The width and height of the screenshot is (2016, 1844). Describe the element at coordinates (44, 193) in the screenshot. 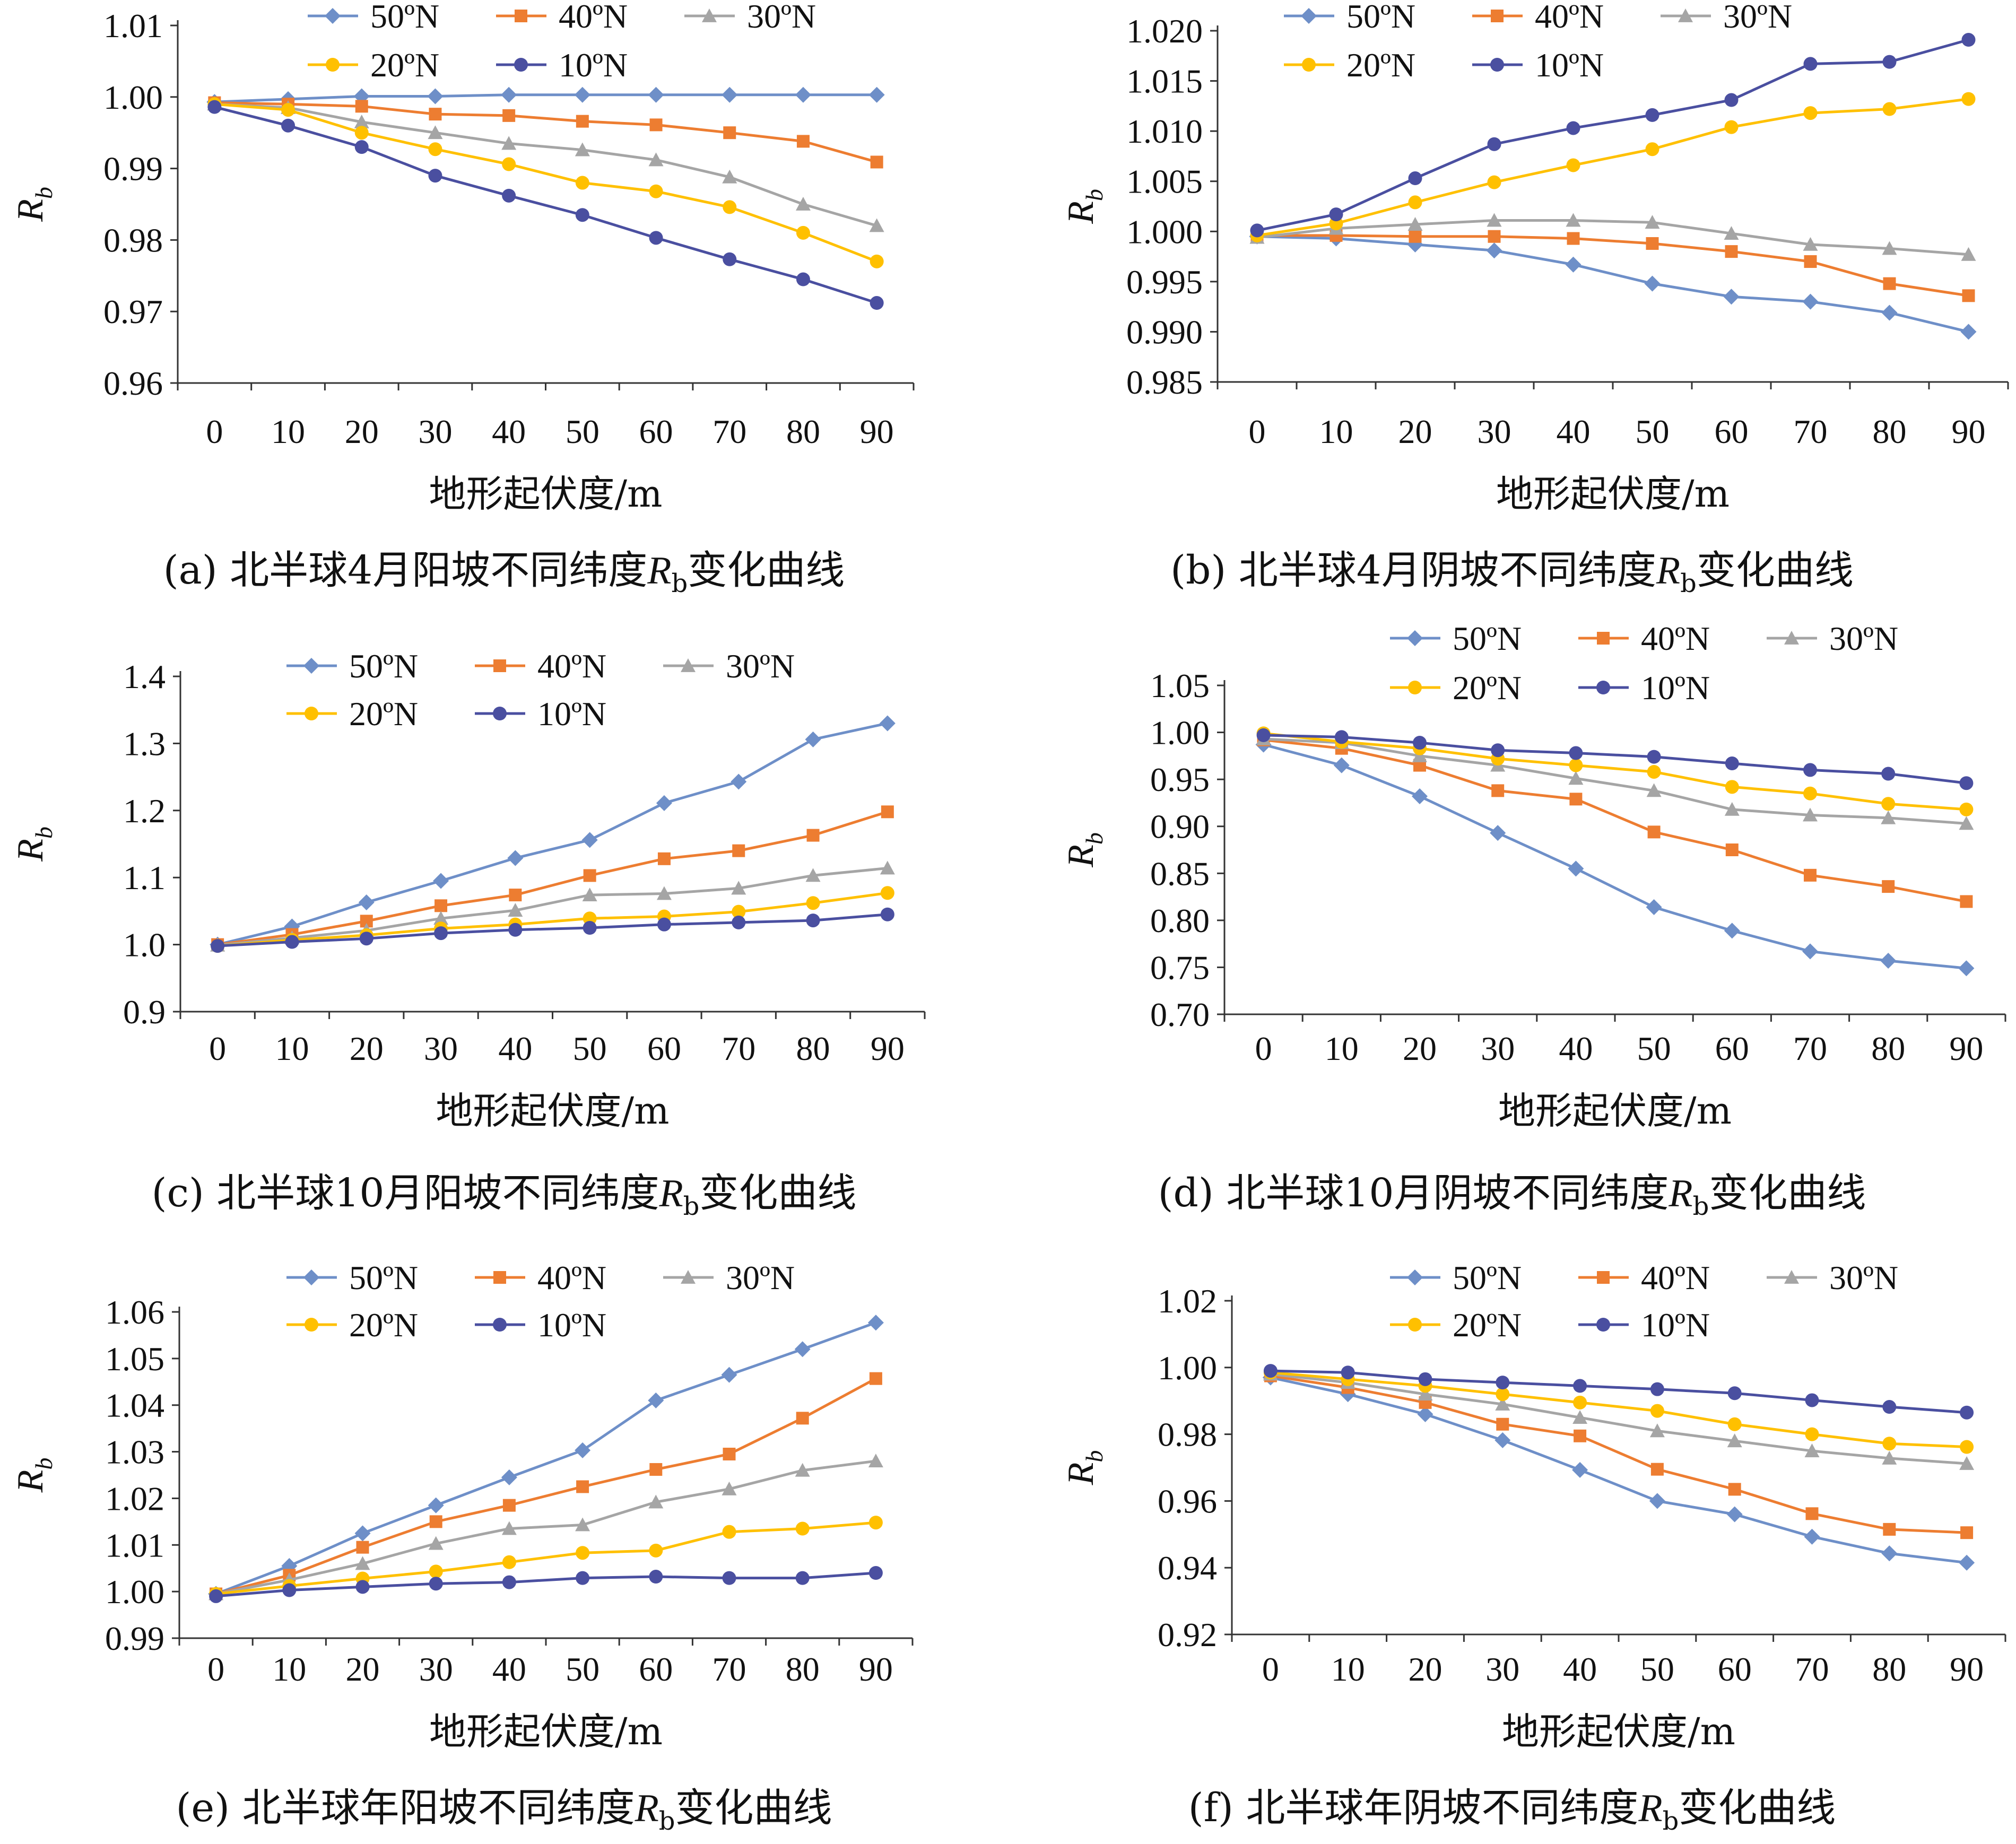

I see `y-axis-title-sub: b` at that location.